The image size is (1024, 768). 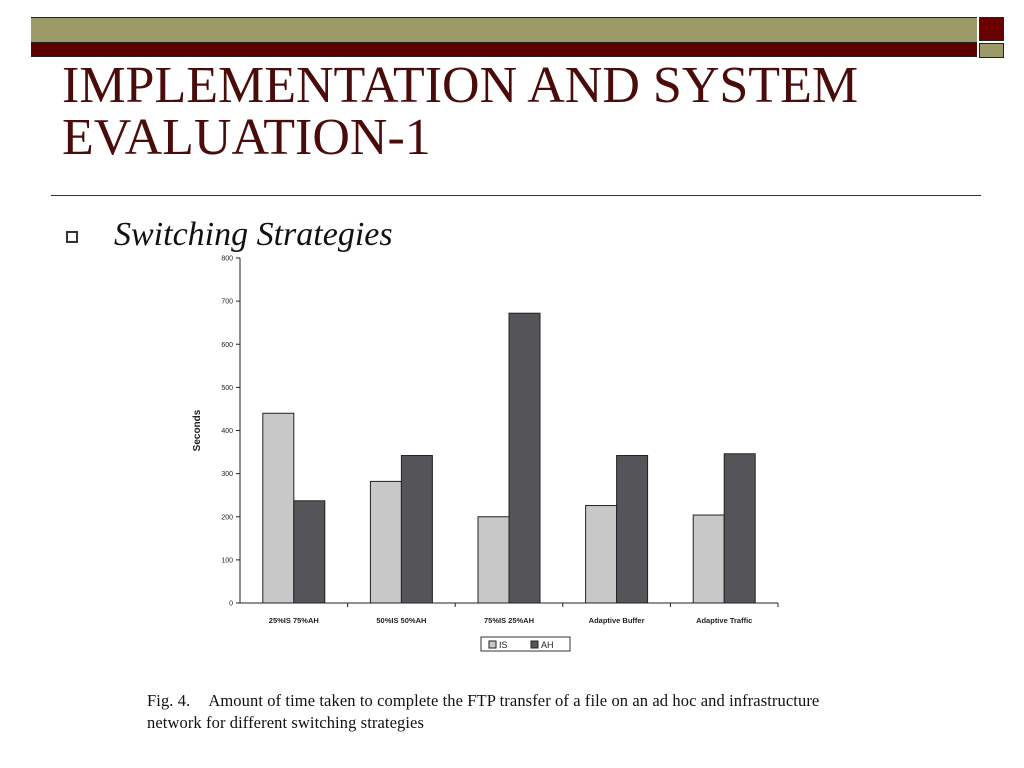 I want to click on legend-label-is: IS, so click(x=503, y=645).